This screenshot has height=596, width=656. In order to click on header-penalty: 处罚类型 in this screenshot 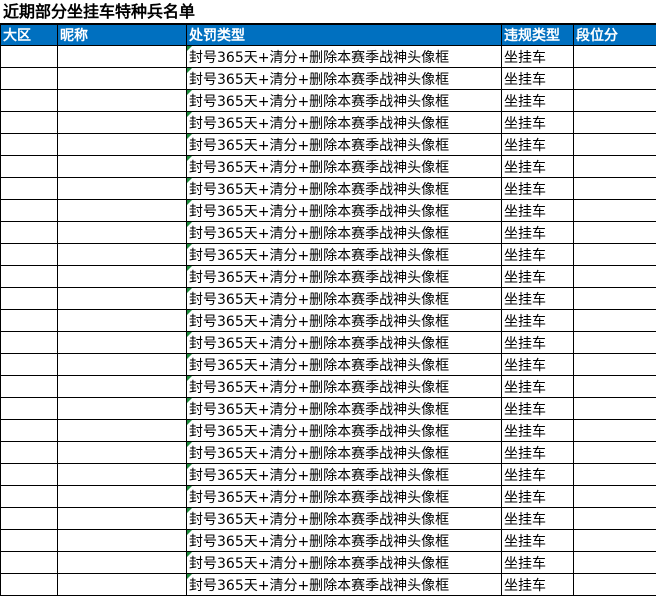, I will do `click(344, 35)`.